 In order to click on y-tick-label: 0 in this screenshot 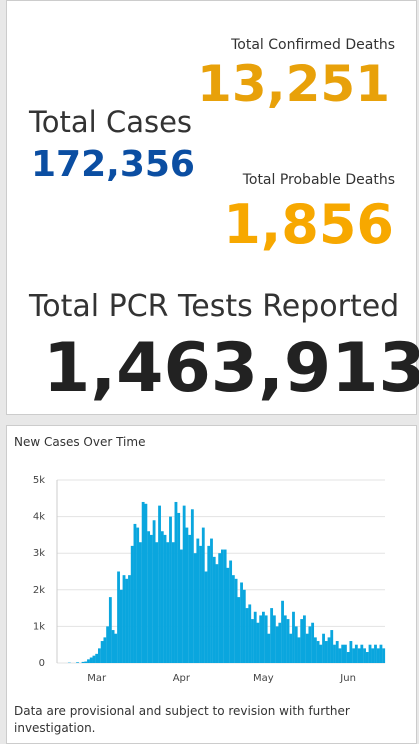, I will do `click(42, 663)`.